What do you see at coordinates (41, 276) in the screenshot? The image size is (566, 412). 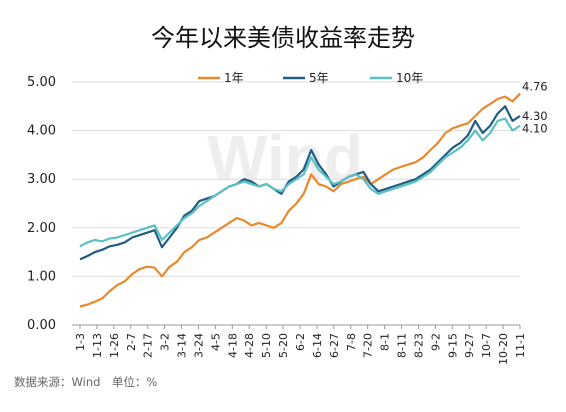 I see `y-tick-label: 1.00` at bounding box center [41, 276].